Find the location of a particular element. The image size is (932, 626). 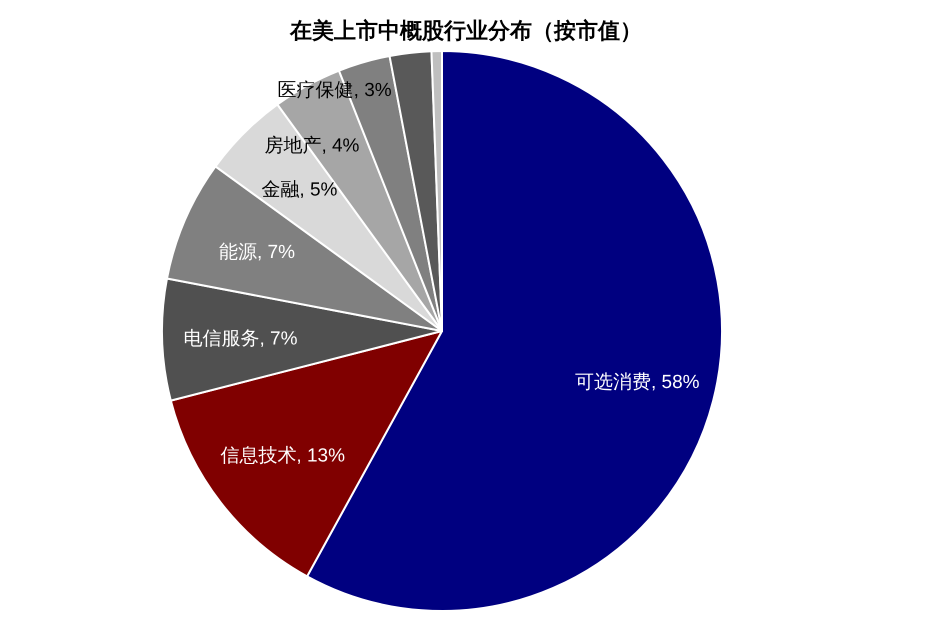

slice-label: 房地产, 4% is located at coordinates (312, 145).